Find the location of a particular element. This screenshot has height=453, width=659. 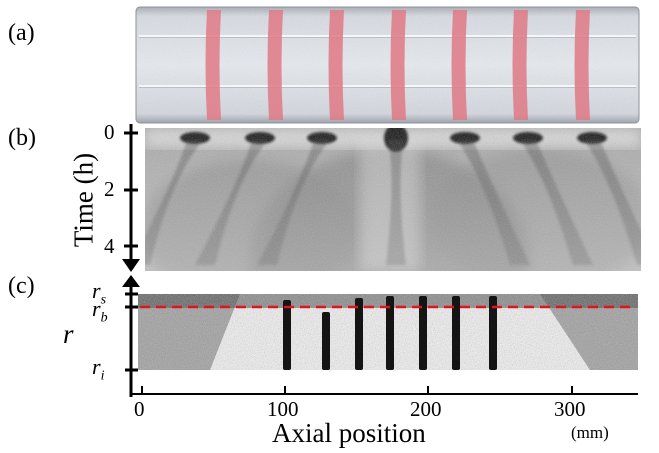

axial-tick-0: 0 is located at coordinates (139, 409).